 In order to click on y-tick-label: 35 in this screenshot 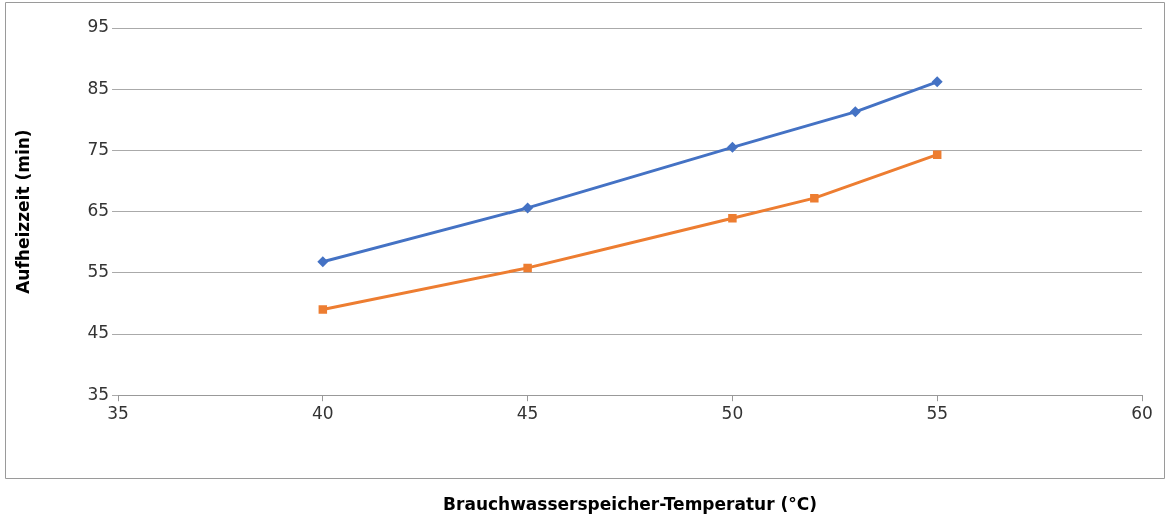, I will do `click(98, 393)`.